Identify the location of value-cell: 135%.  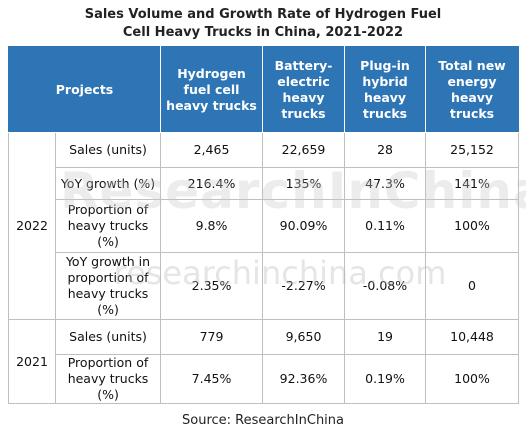
(304, 183).